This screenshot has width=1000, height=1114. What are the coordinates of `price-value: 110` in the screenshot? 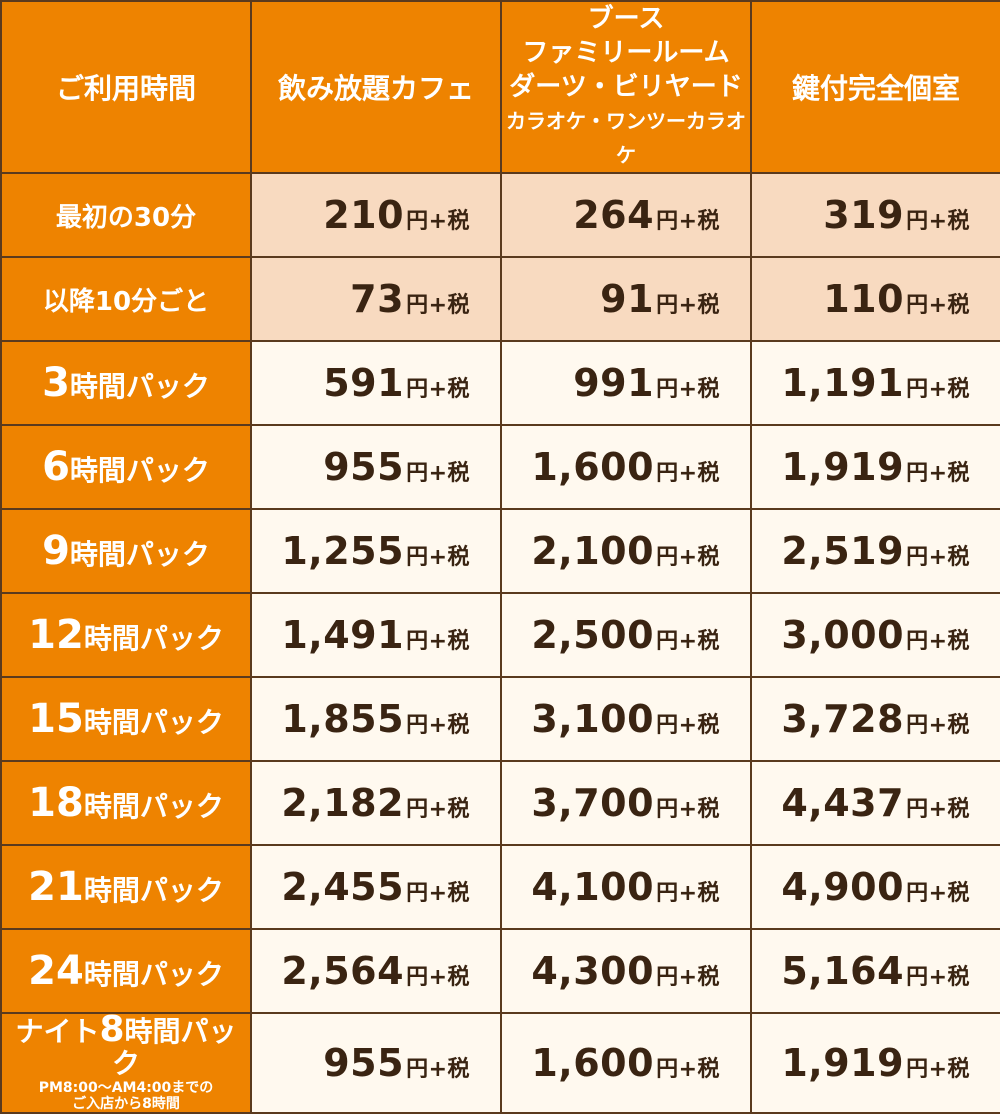 It's located at (864, 299).